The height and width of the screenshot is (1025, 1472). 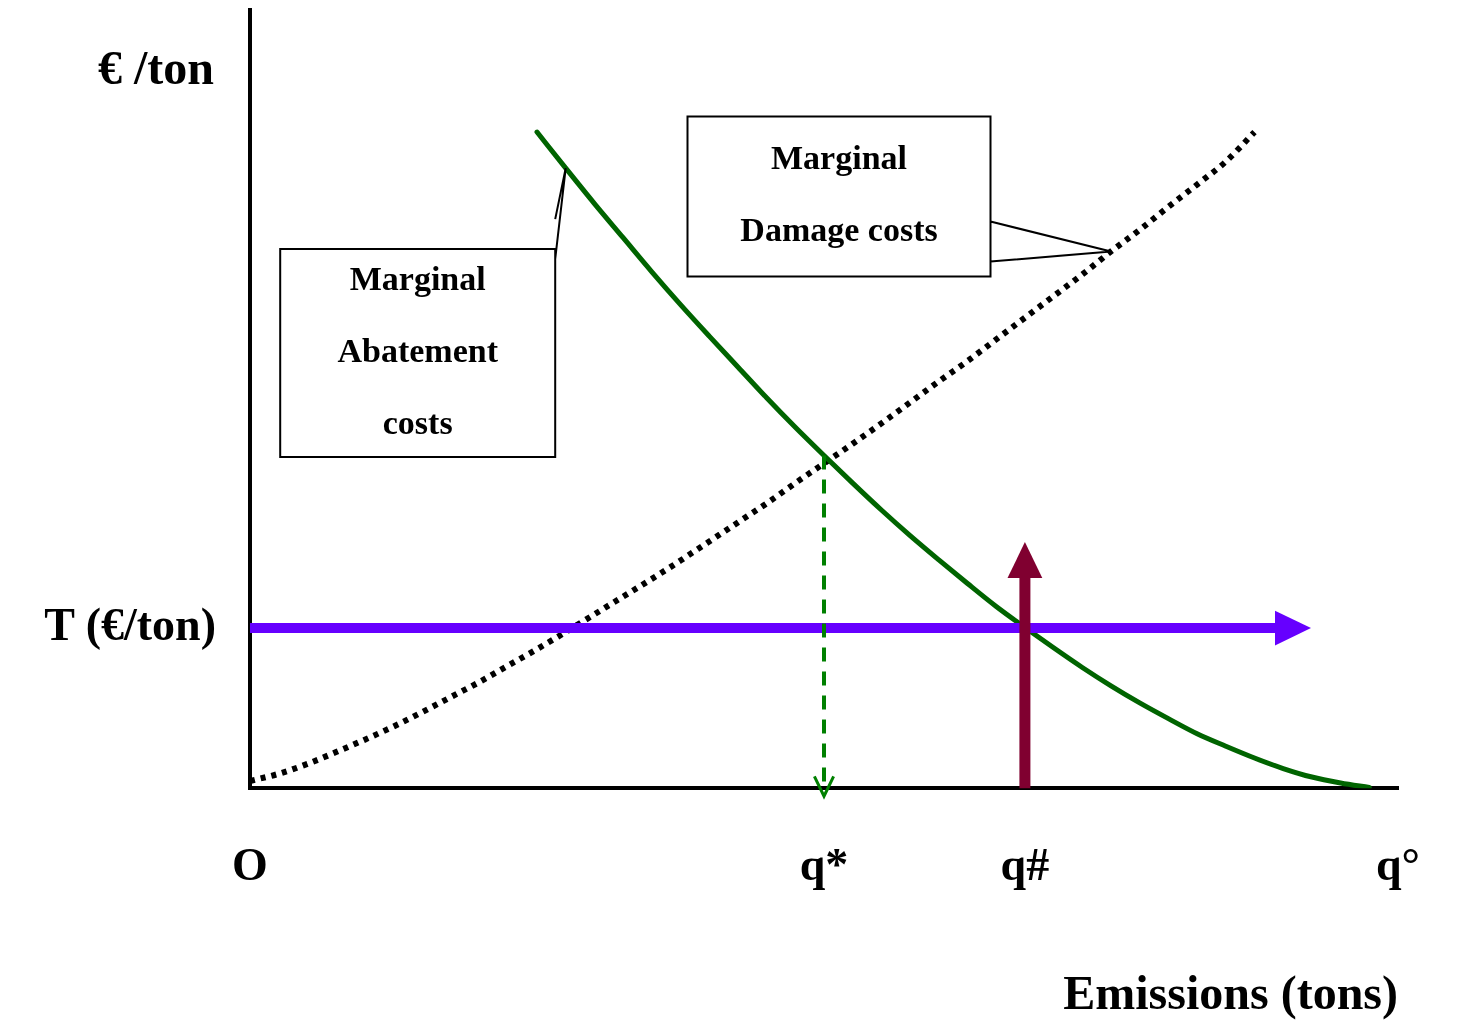 I want to click on x-axis-title: Emissions (tons), so click(x=1231, y=992).